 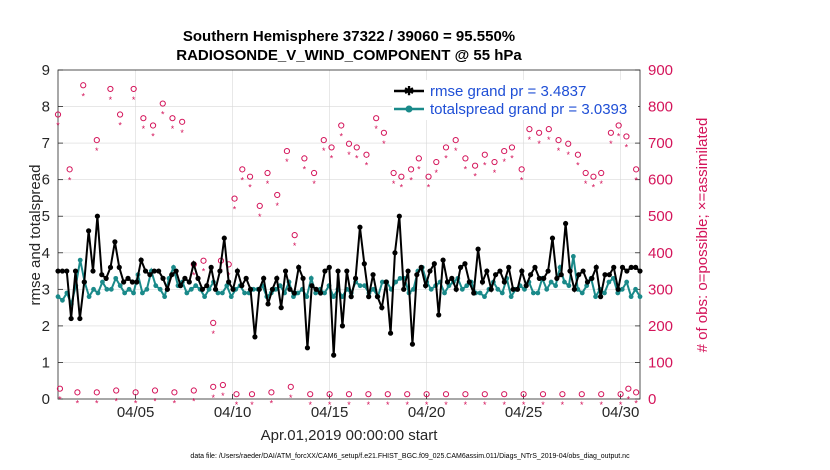 I want to click on legend-box, so click(x=515, y=100).